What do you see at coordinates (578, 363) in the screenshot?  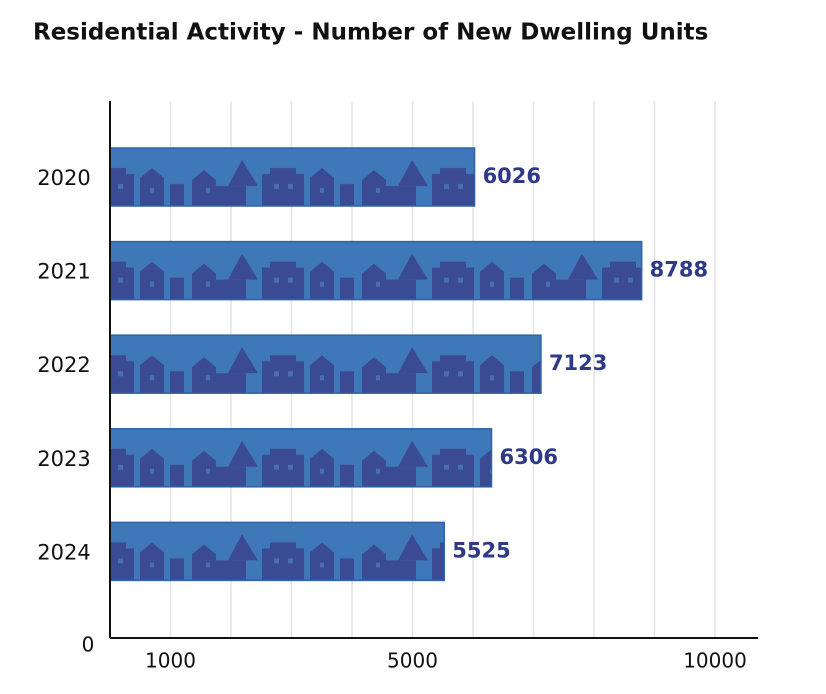 I see `value-label: 7123` at bounding box center [578, 363].